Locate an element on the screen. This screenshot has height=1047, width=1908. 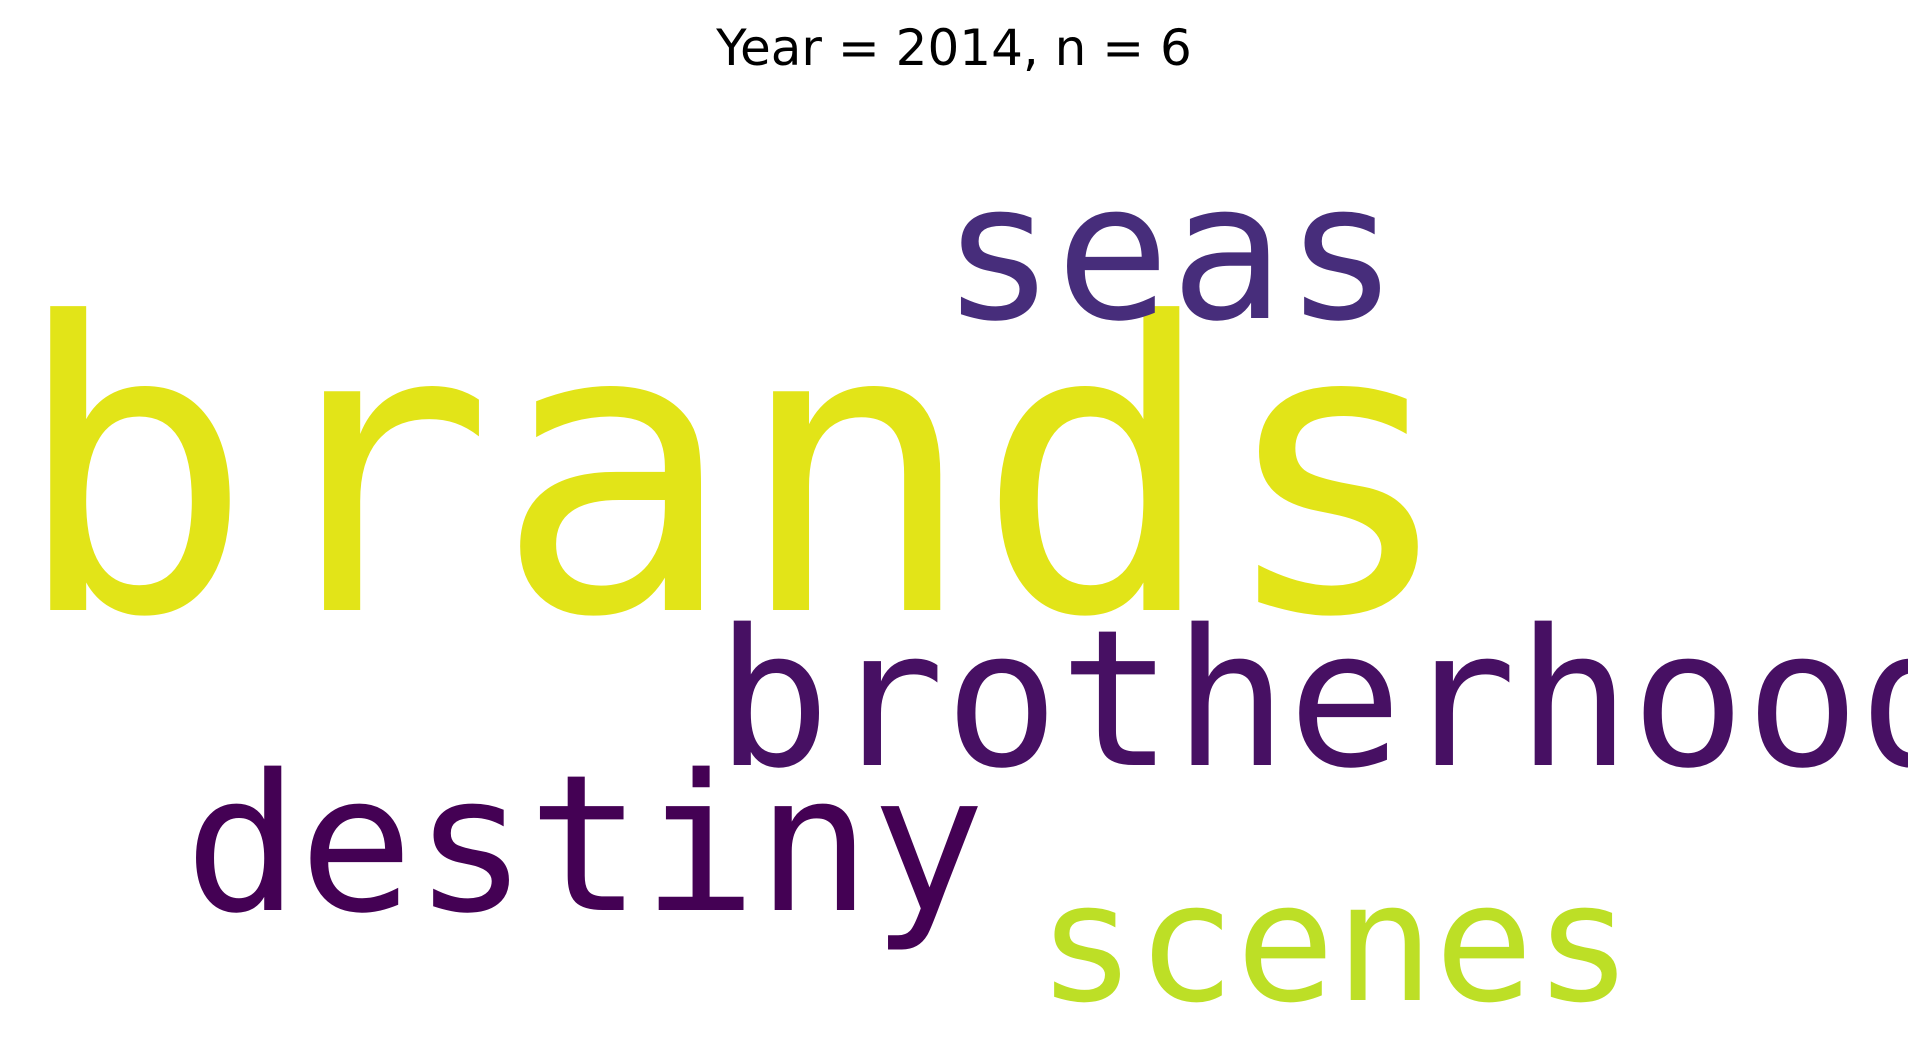
word-destiny: destiny is located at coordinates (585, 844).